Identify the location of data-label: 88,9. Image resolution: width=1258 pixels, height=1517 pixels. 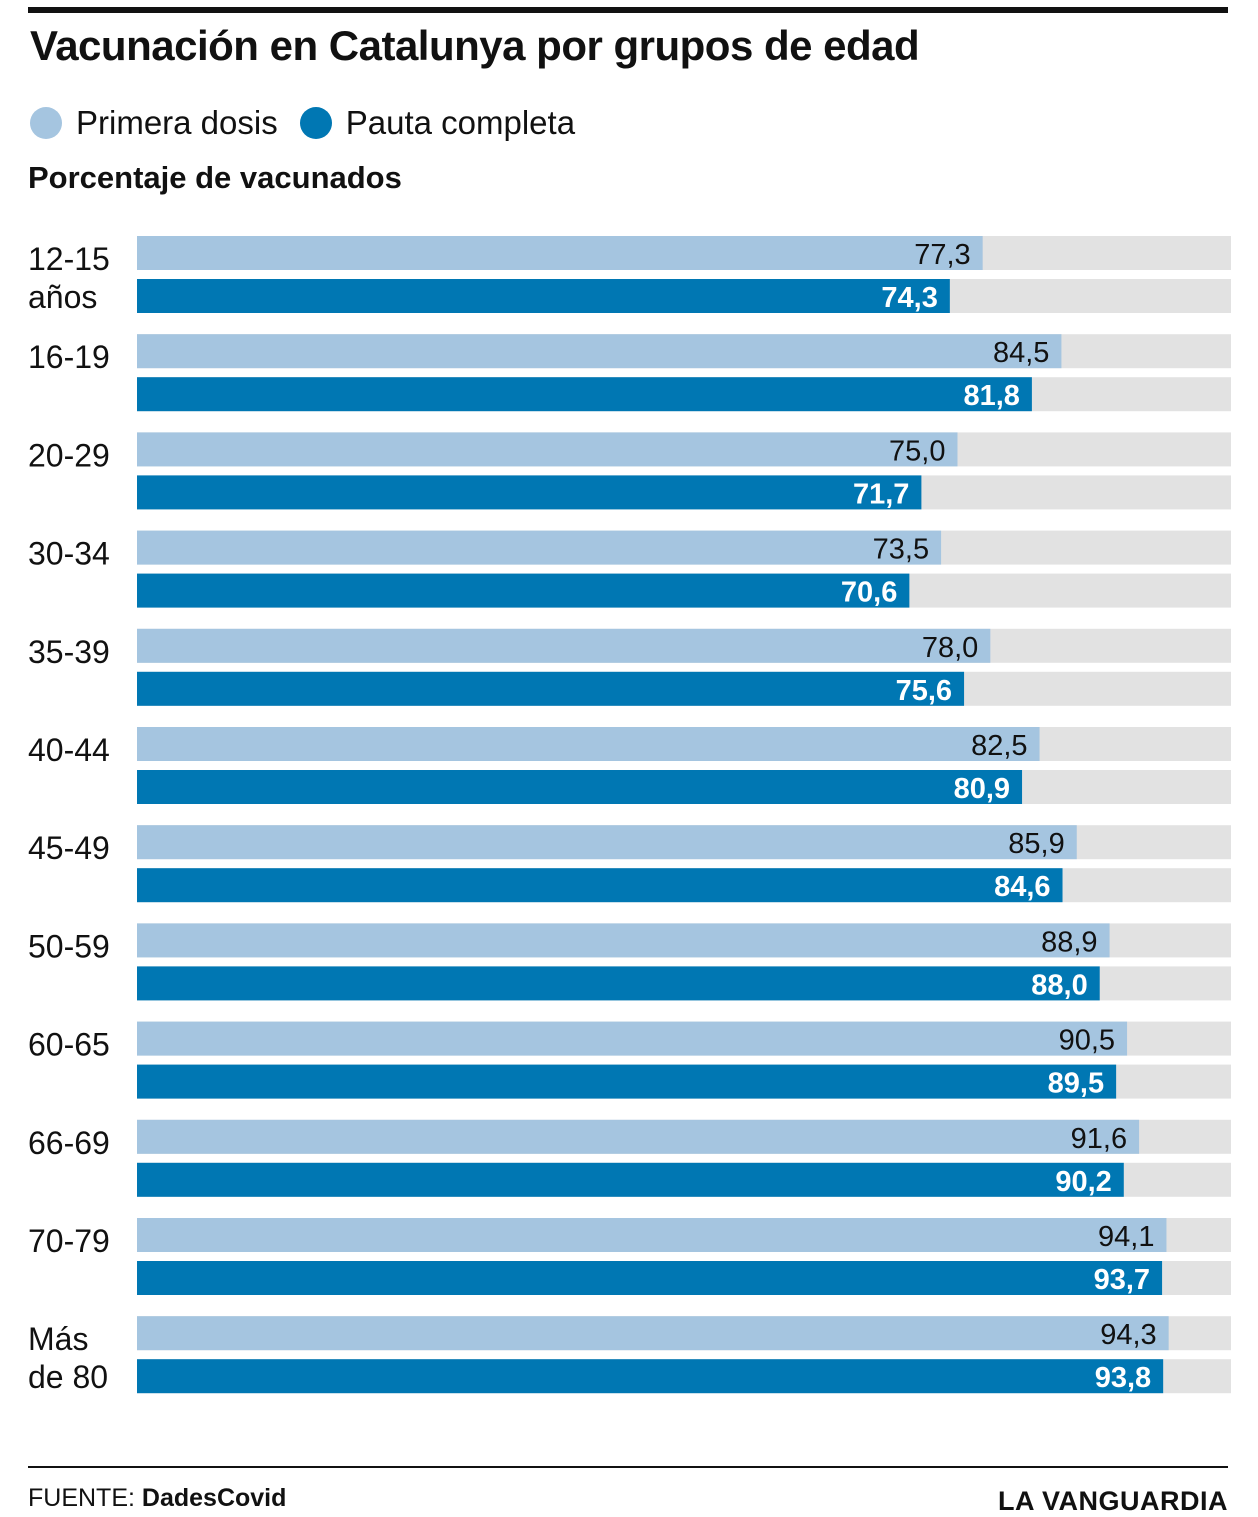
(1069, 942).